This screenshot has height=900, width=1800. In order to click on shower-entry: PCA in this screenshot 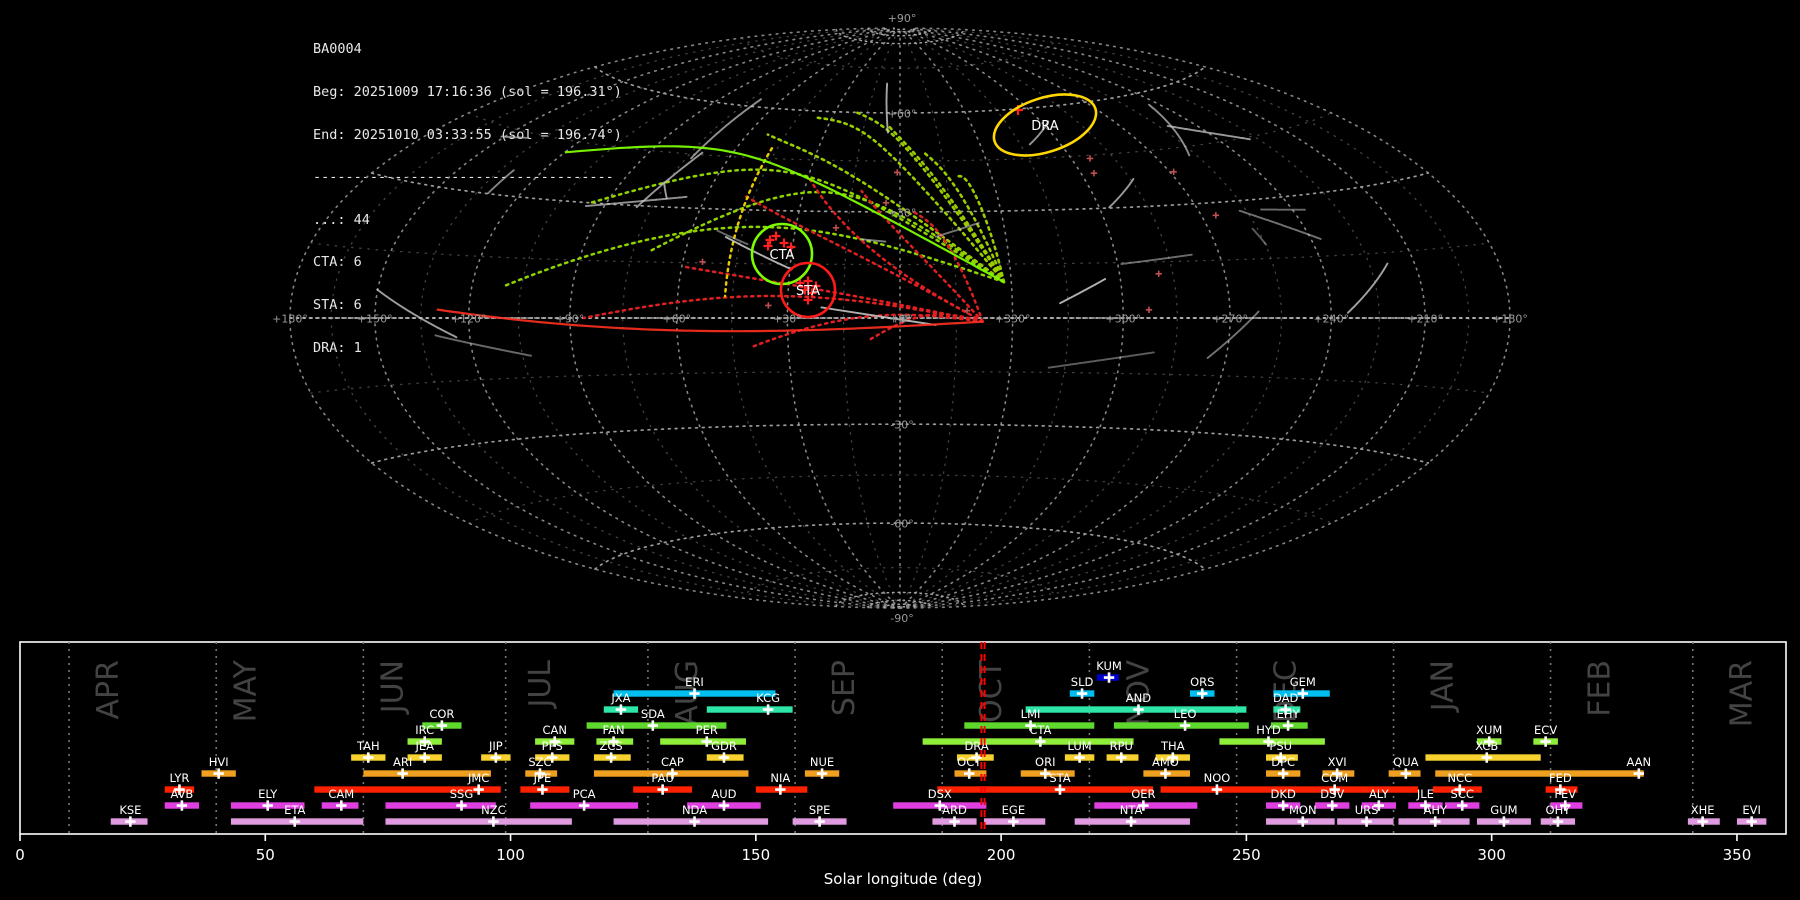, I will do `click(584, 799)`.